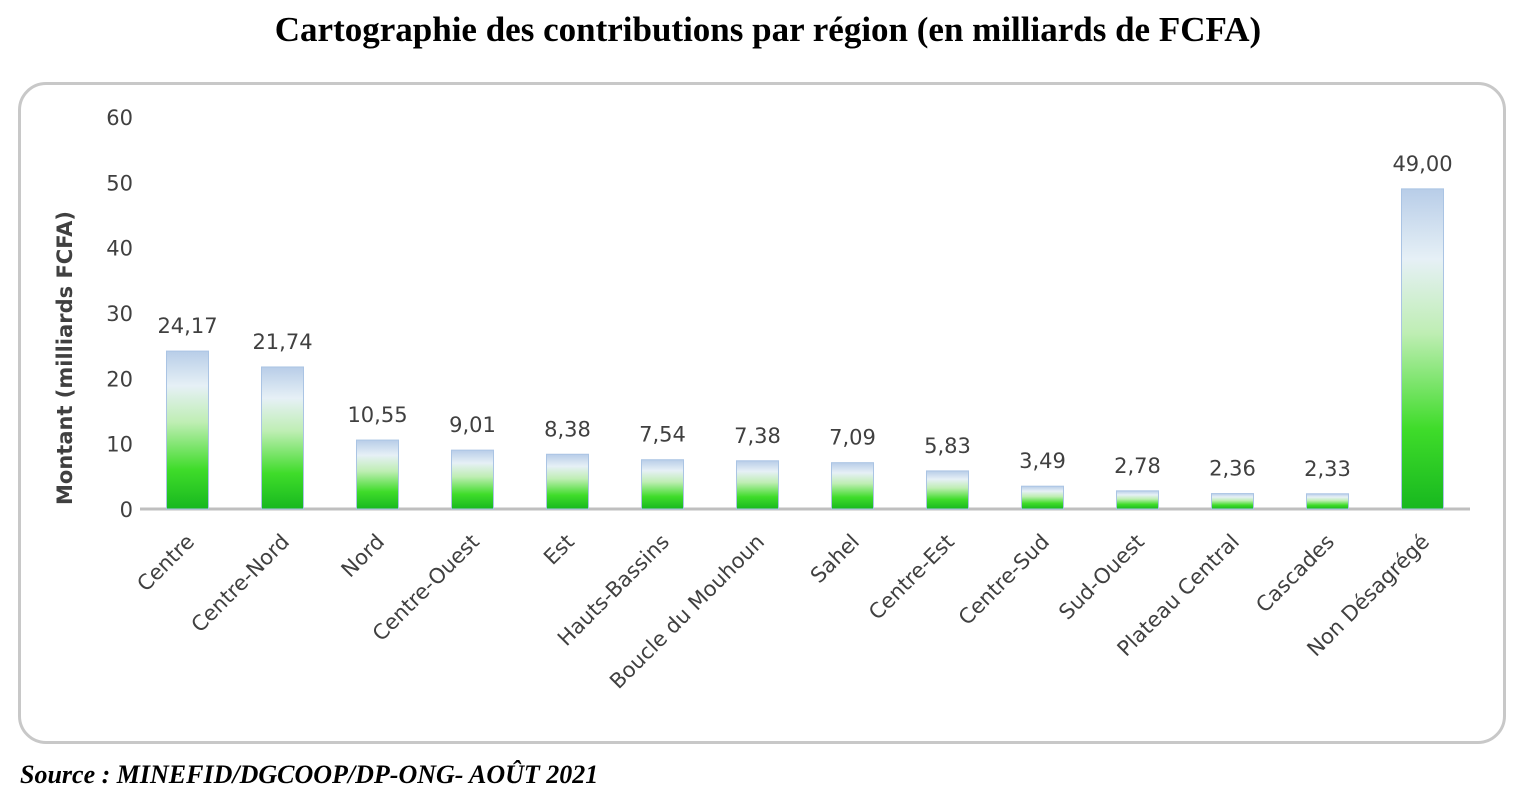 Image resolution: width=1536 pixels, height=803 pixels. What do you see at coordinates (165, 563) in the screenshot?
I see `x-tick-label: Centre` at bounding box center [165, 563].